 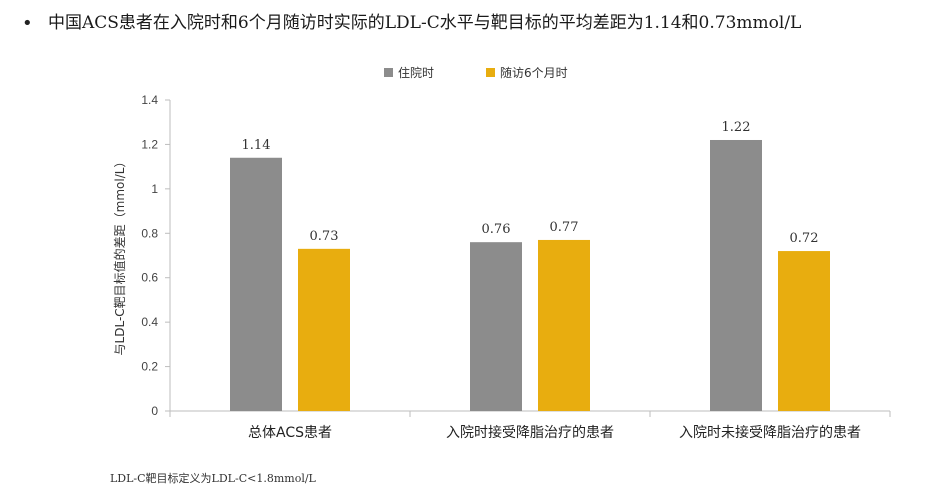 What do you see at coordinates (496, 229) in the screenshot?
I see `data-label: 0.76` at bounding box center [496, 229].